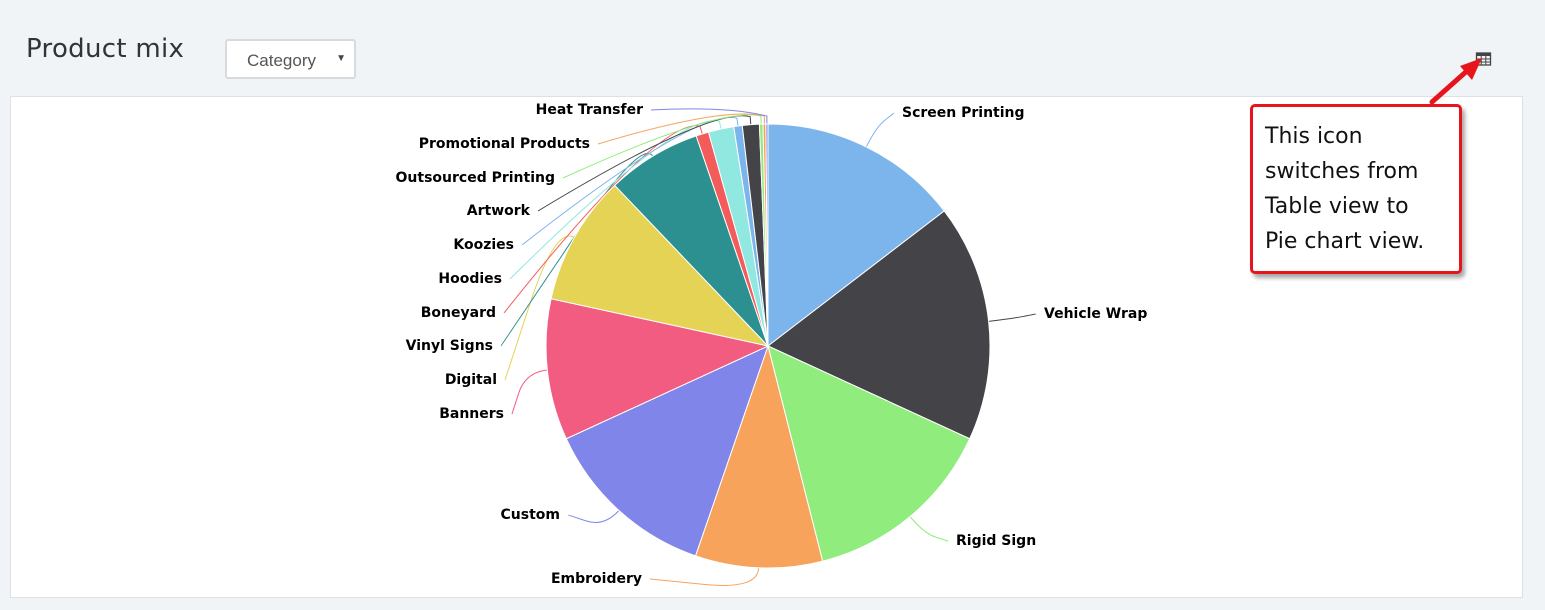 This screenshot has height=610, width=1545. I want to click on slice-label: Koozies, so click(483, 245).